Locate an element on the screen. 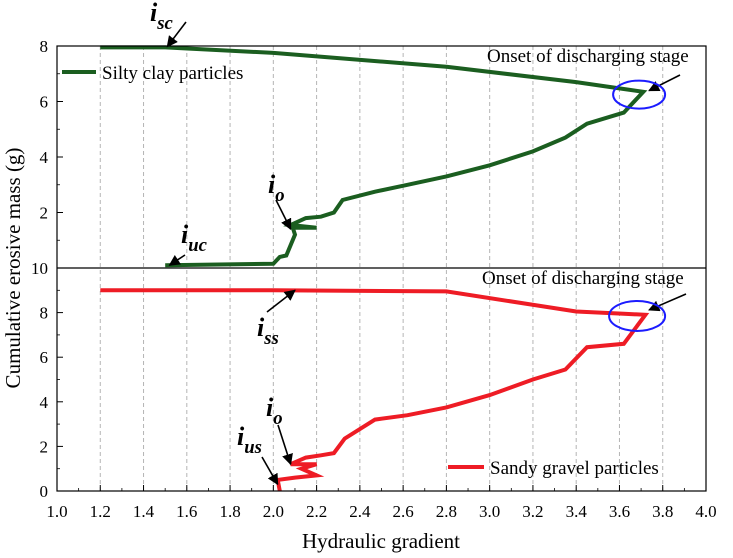  arrow-io-top is located at coordinates (283, 215).